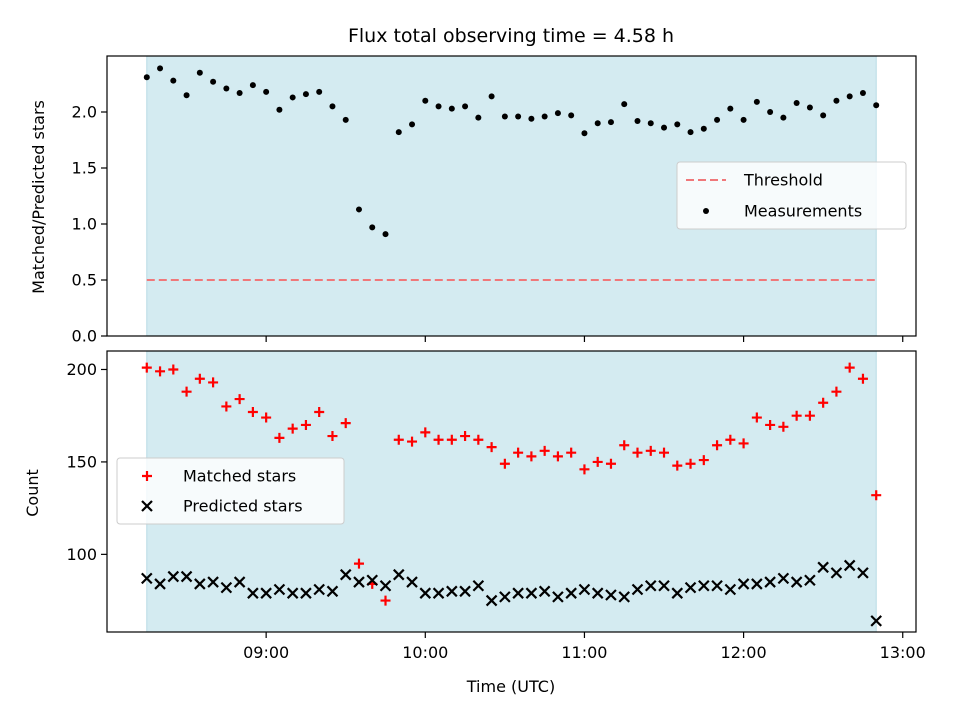 This screenshot has height=720, width=960. Describe the element at coordinates (84, 336) in the screenshot. I see `y-tick-label: 0.0` at that location.